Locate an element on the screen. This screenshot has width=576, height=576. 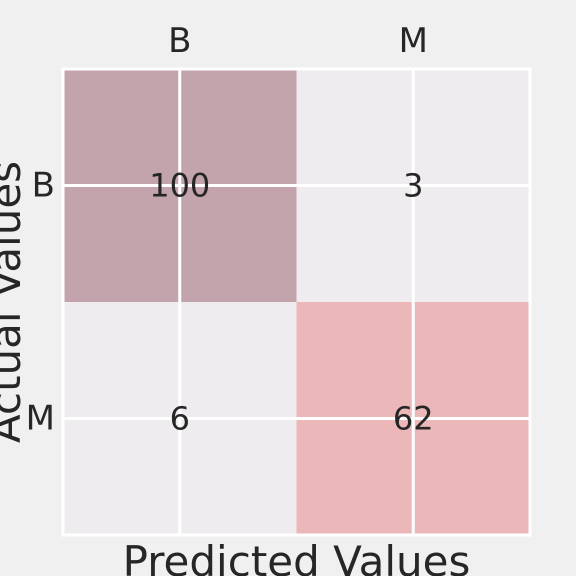
cell-value-M-M: 62 is located at coordinates (413, 419).